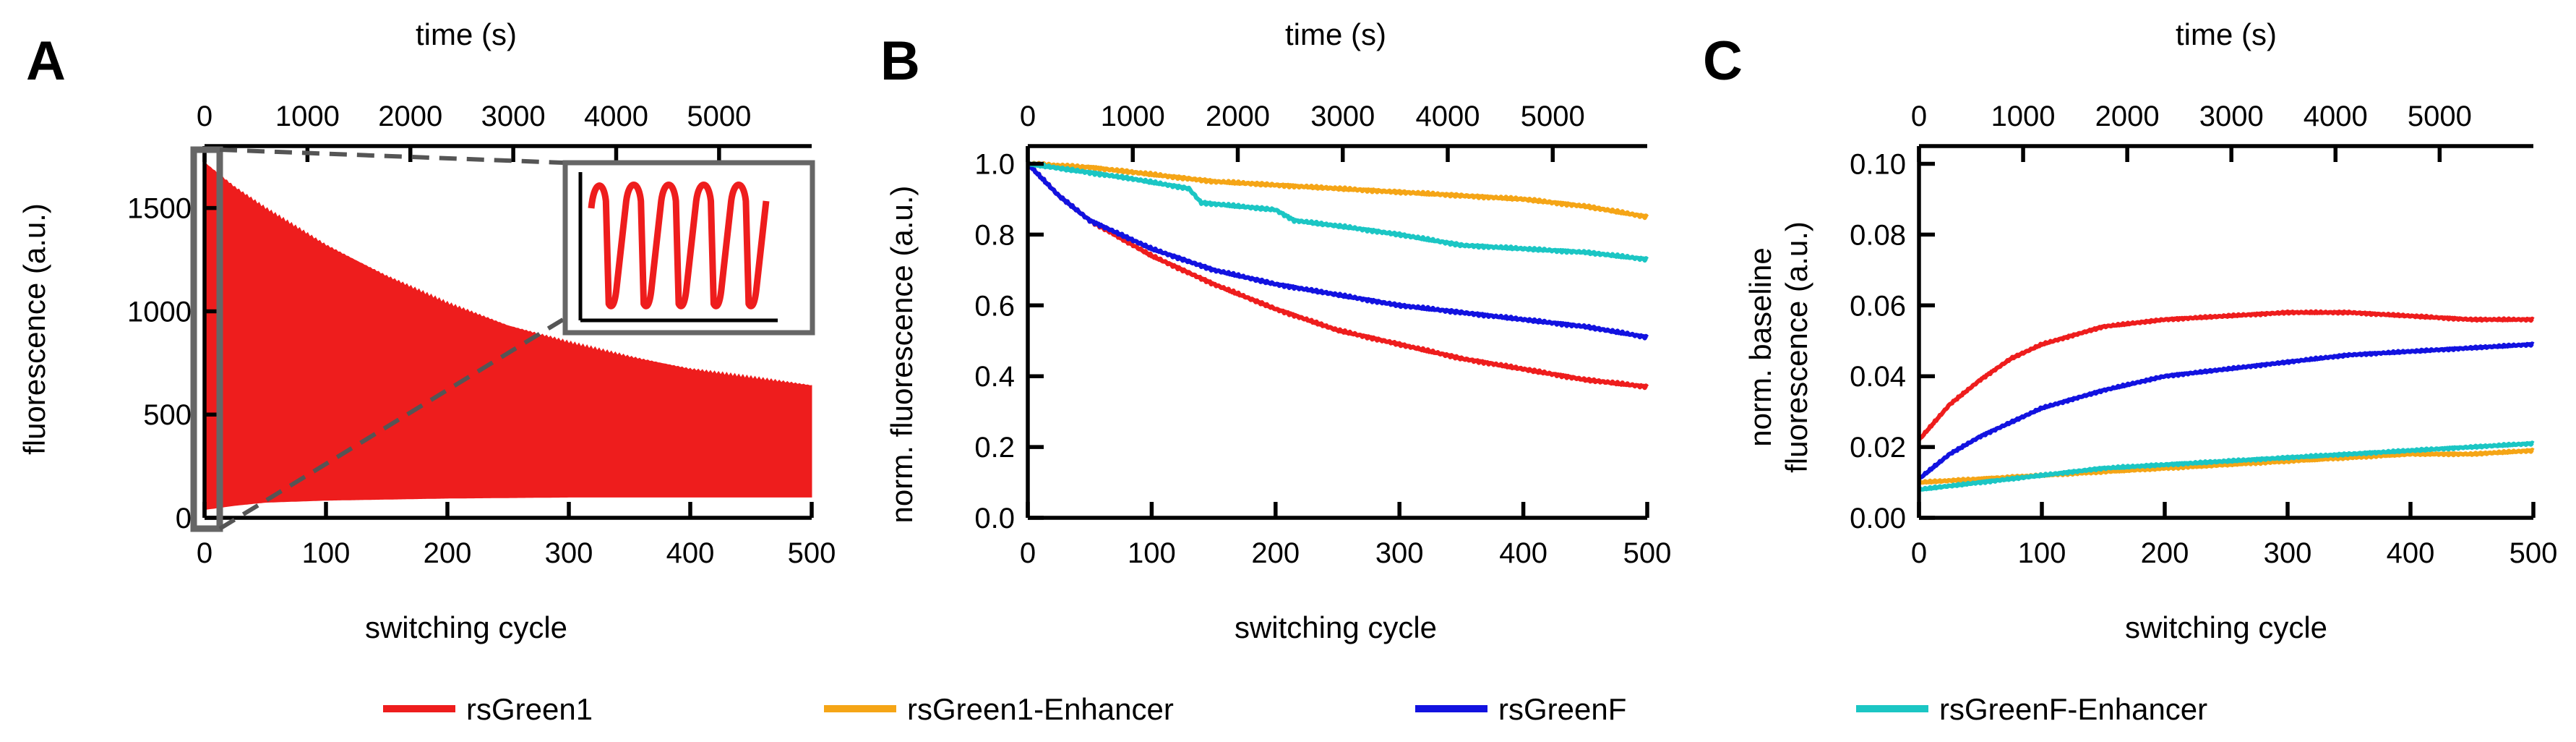 This screenshot has width=2576, height=742. What do you see at coordinates (812, 553) in the screenshot?
I see `panel-a-x-tick-label: 500` at bounding box center [812, 553].